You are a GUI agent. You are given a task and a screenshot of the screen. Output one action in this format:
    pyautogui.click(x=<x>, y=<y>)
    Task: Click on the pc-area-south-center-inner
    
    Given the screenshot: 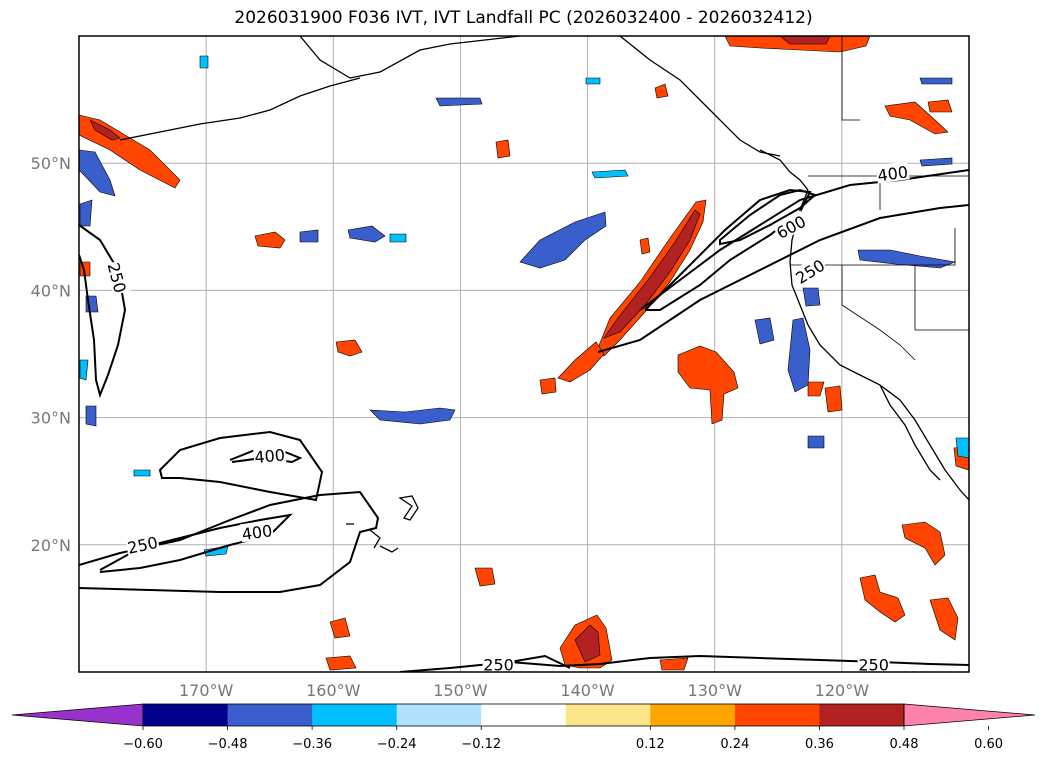 What is the action you would take?
    pyautogui.click(x=587, y=643)
    